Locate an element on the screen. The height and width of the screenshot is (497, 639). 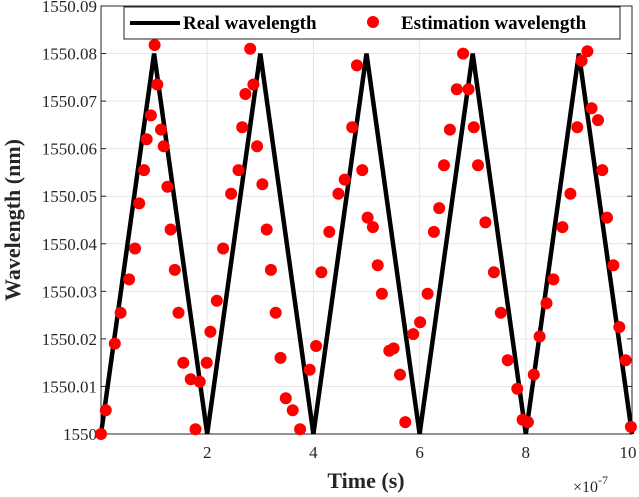
x-axis-label: Time (s) is located at coordinates (365, 480).